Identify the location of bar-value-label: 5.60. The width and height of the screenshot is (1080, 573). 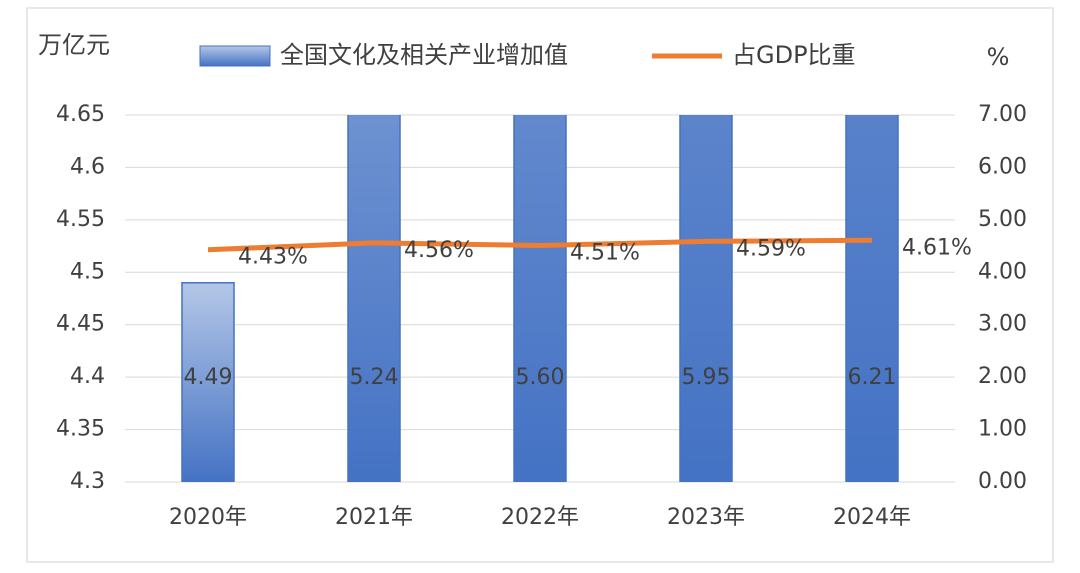
(540, 377).